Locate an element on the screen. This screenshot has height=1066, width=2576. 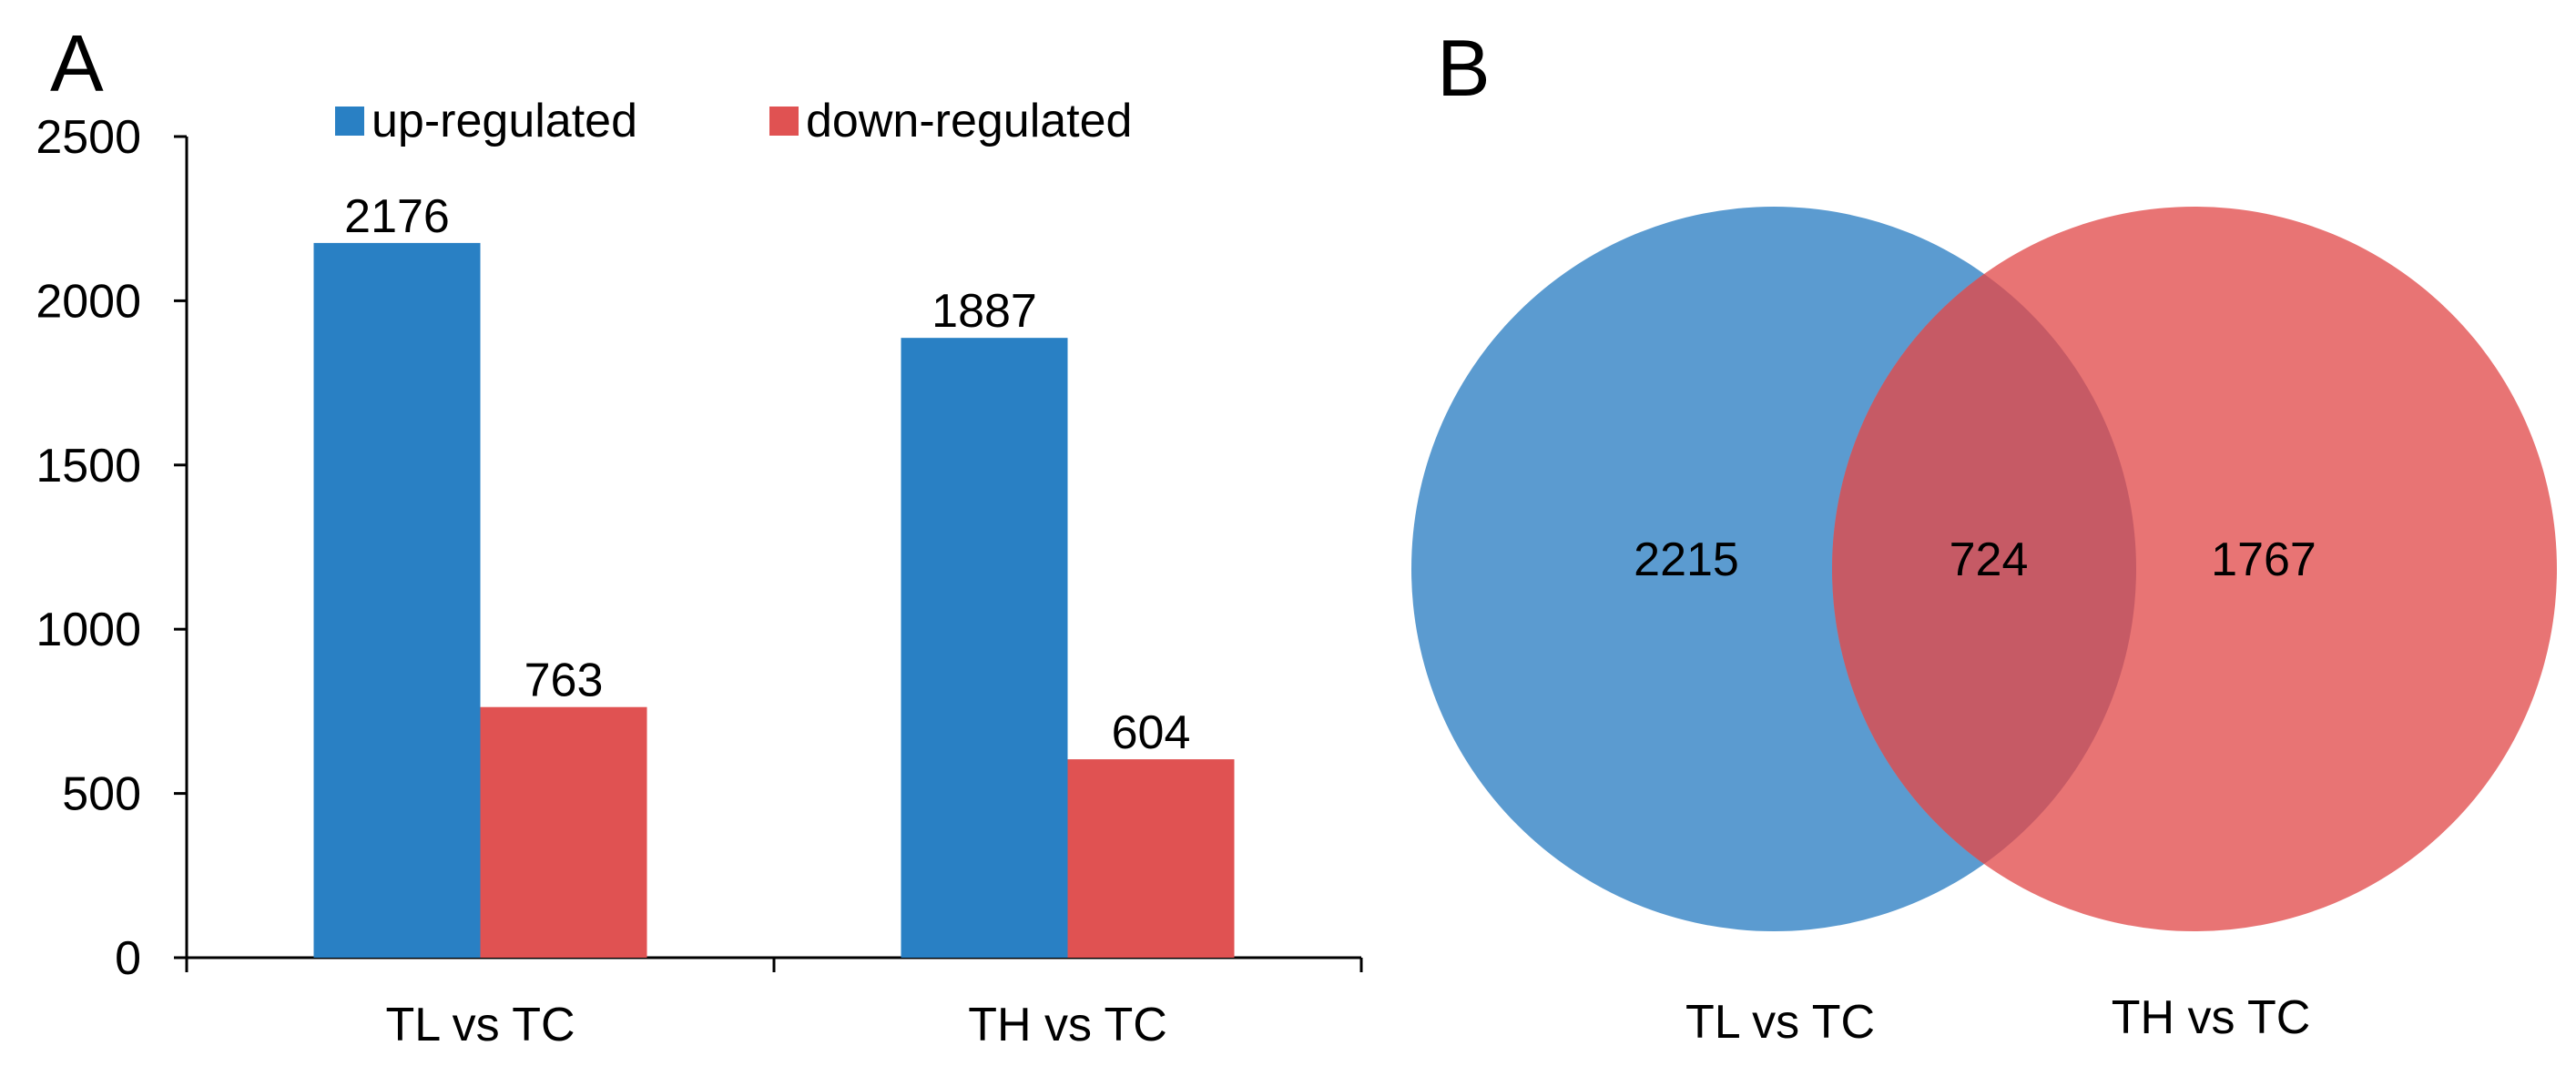
y-ticks: 0 500 1000 1500 2000 2500 is located at coordinates (111, 548).